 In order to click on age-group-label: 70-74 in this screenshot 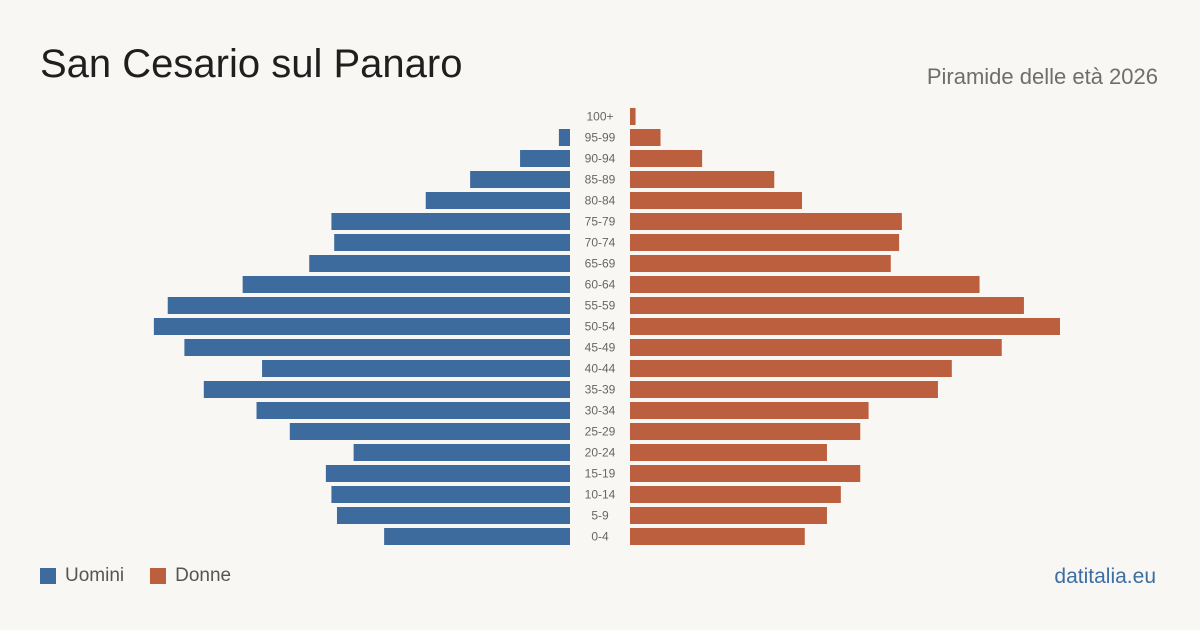, I will do `click(600, 243)`.